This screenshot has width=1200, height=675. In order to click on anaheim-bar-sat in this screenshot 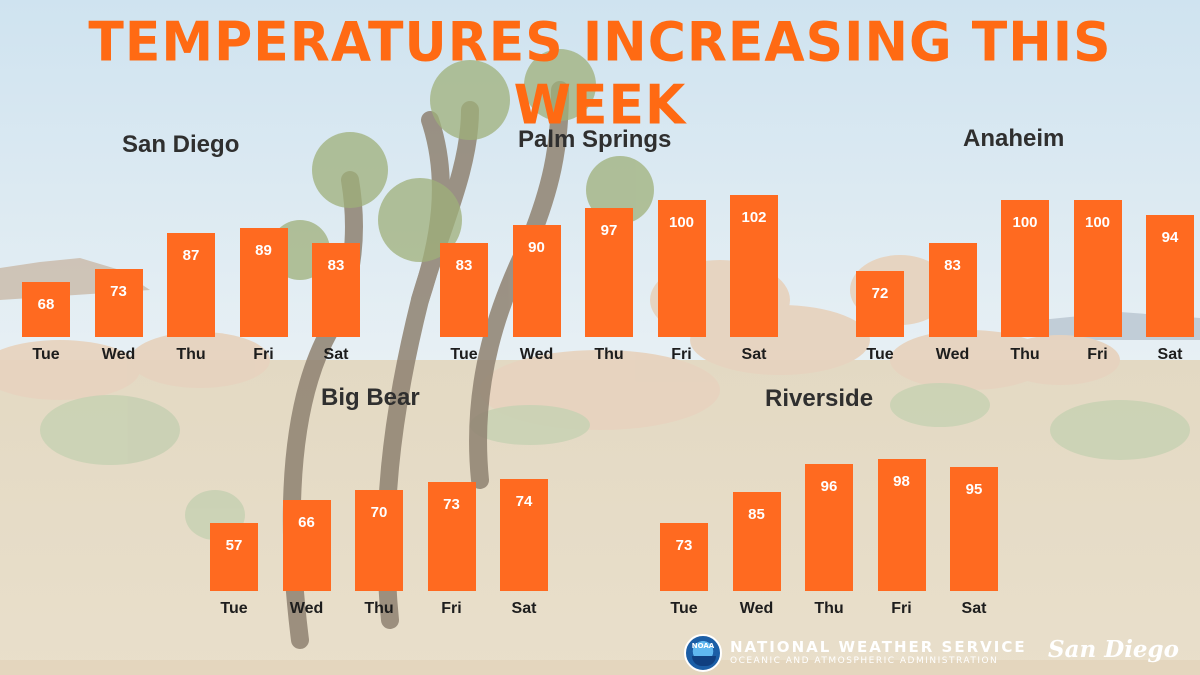, I will do `click(1170, 276)`.